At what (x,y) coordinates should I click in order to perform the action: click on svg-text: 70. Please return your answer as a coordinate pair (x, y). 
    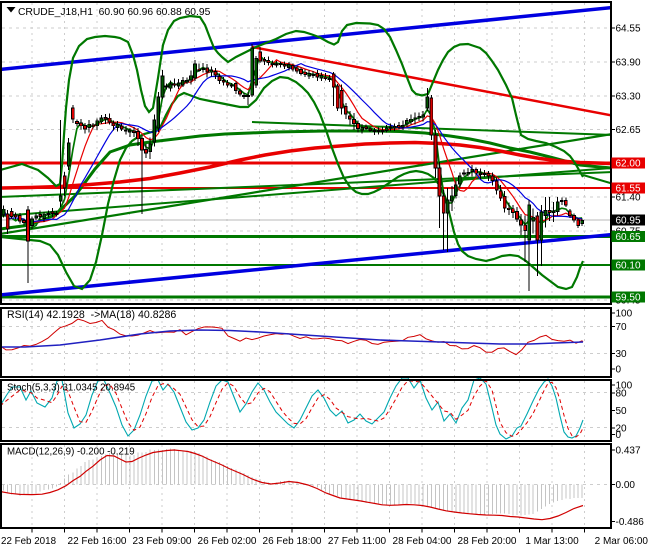
    Looking at the image, I should click on (622, 327).